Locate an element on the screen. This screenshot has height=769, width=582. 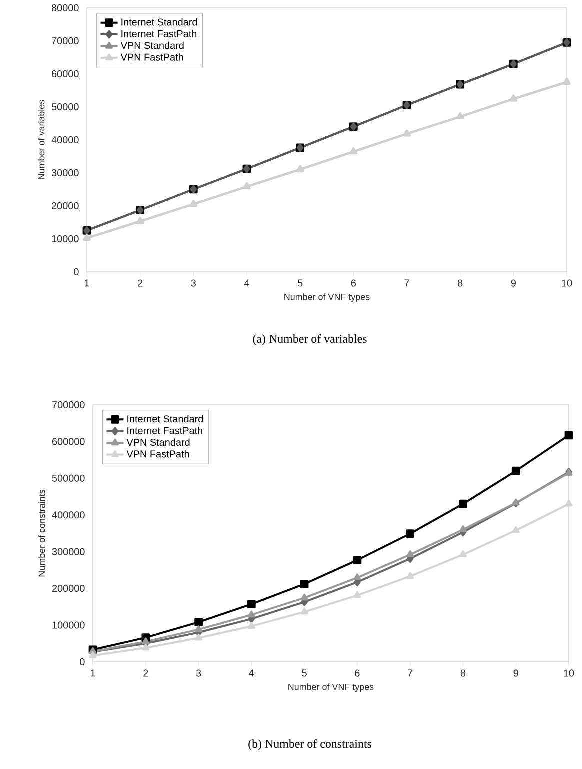
y-tick-label: 70000 is located at coordinates (65, 41).